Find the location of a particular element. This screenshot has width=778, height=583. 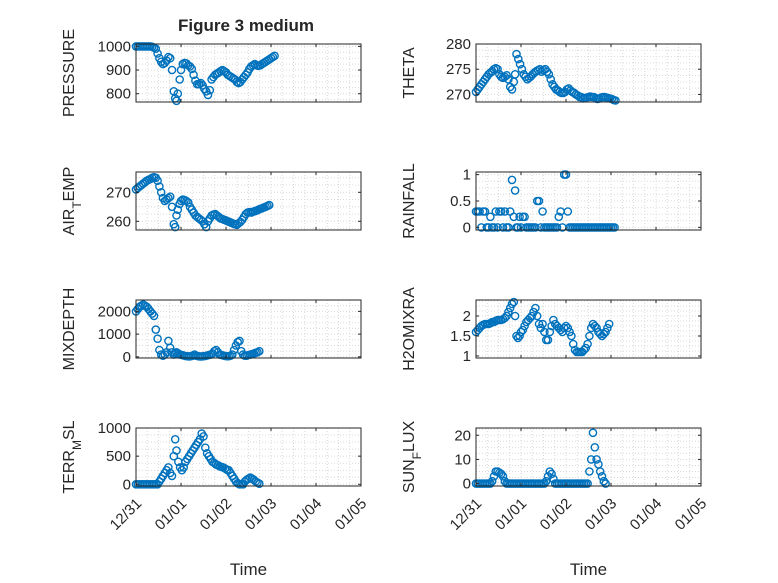

y-tick-label: 10 is located at coordinates (462, 459).